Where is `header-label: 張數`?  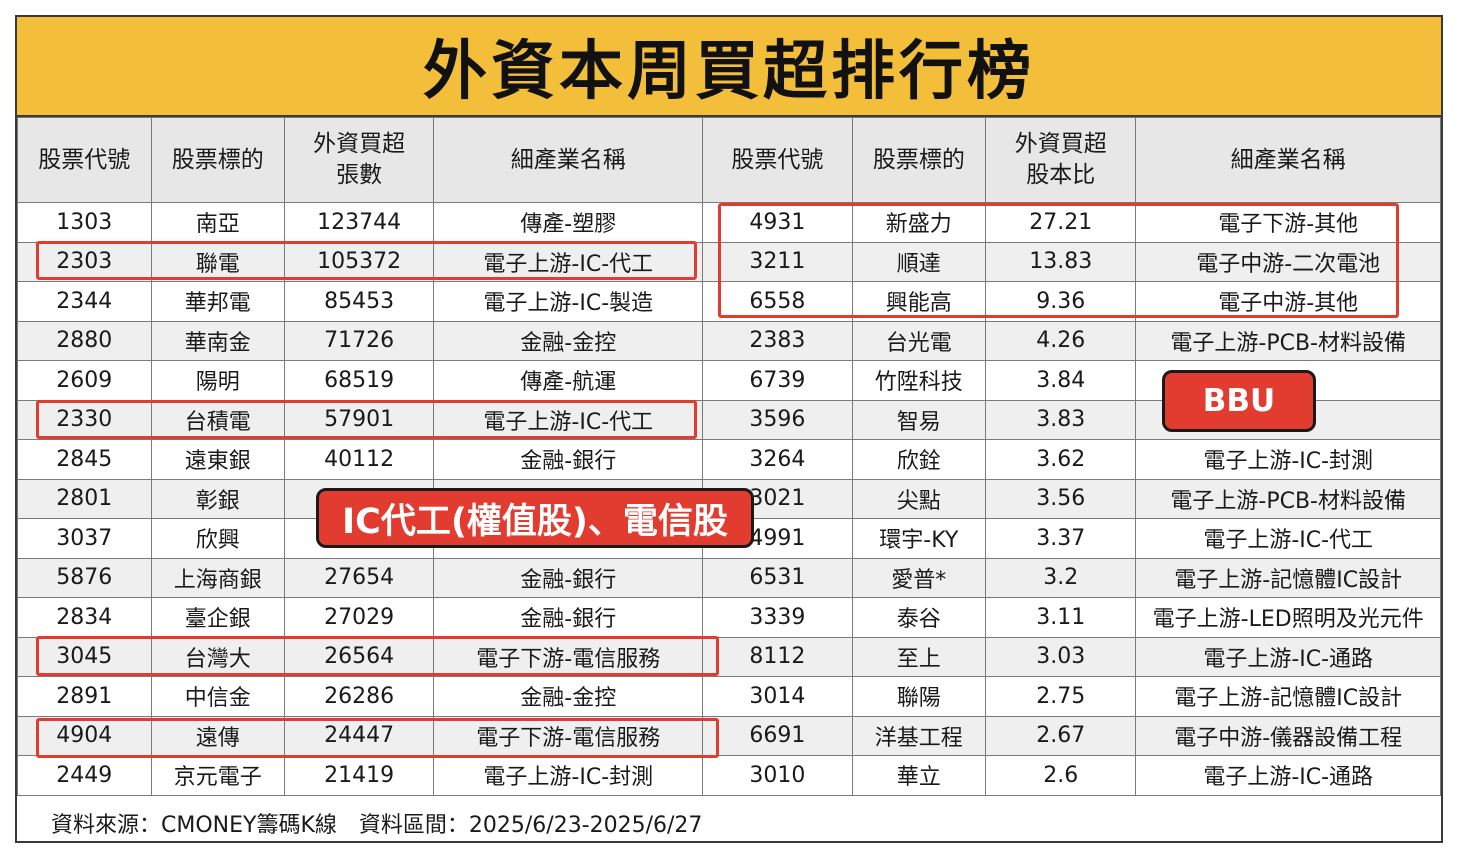
header-label: 張數 is located at coordinates (359, 175).